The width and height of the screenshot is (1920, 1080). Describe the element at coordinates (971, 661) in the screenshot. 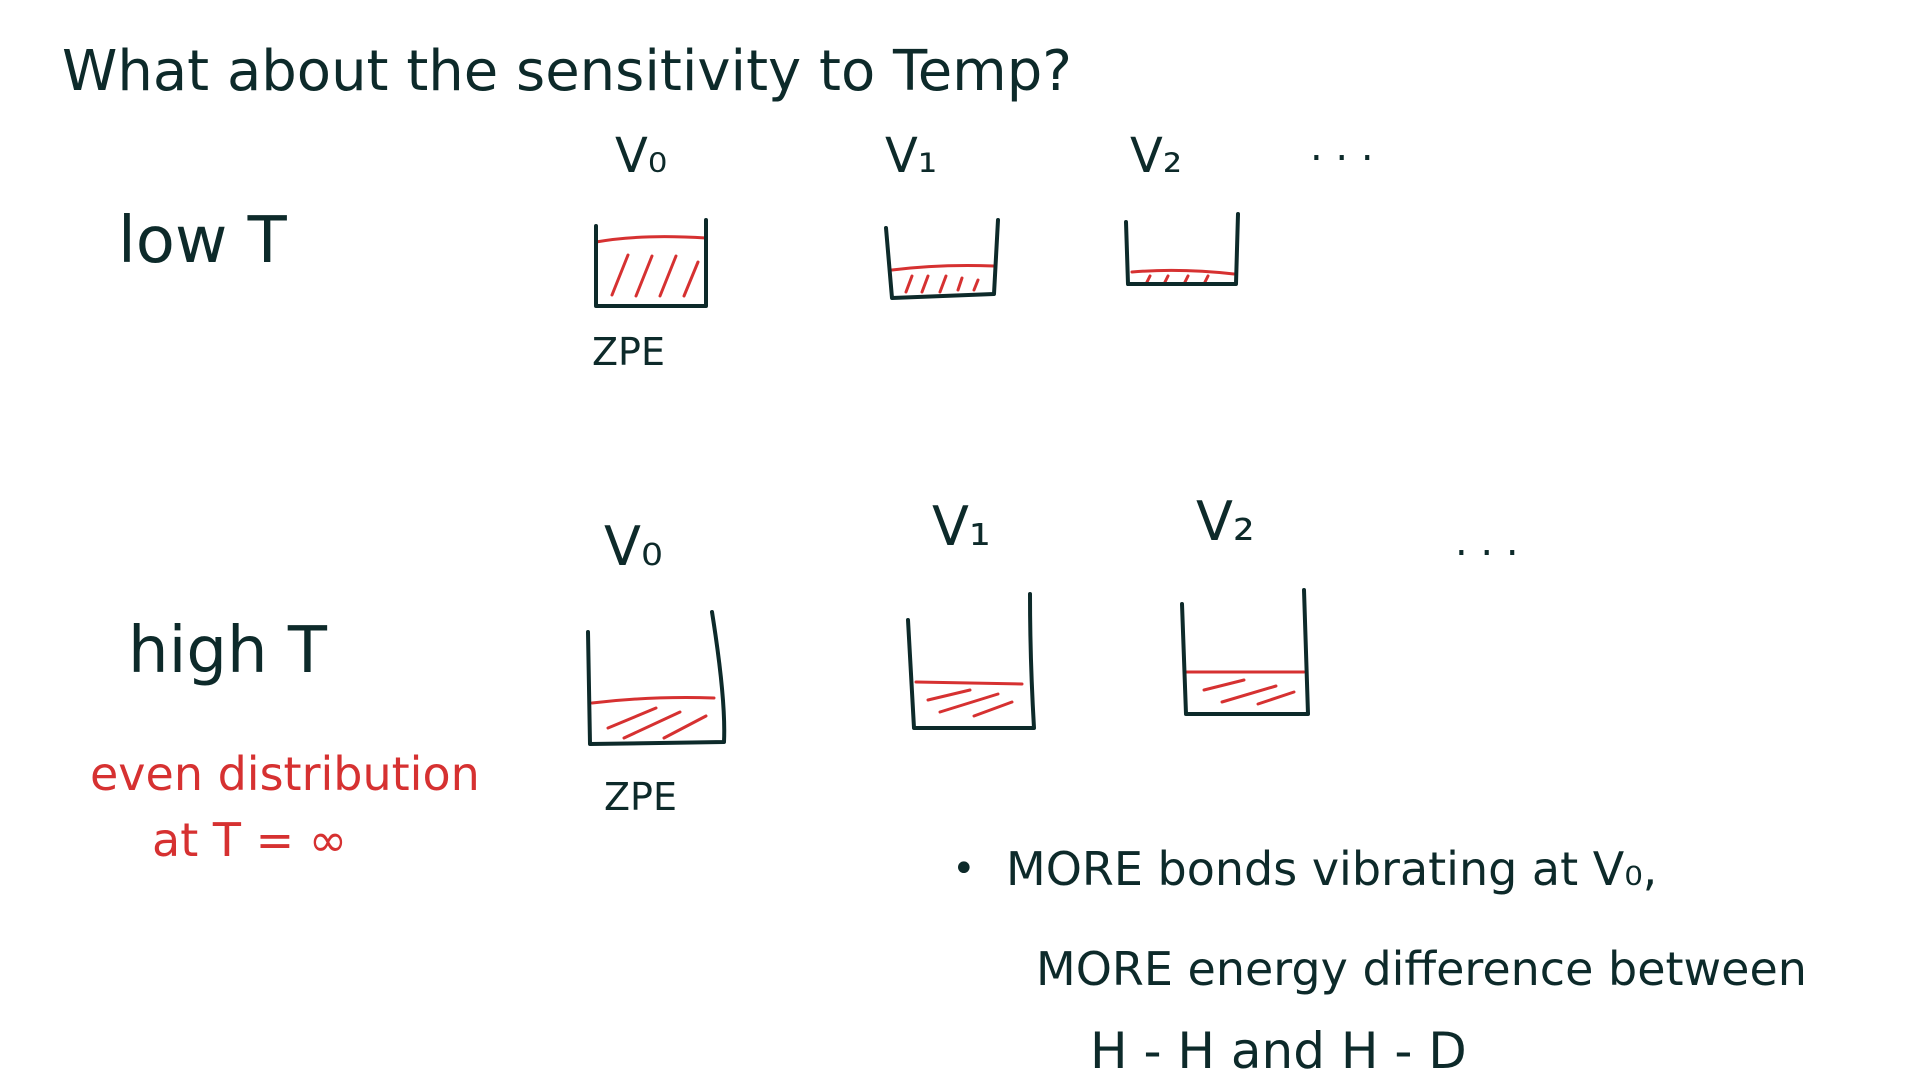

I see `high-v1-bucket` at that location.